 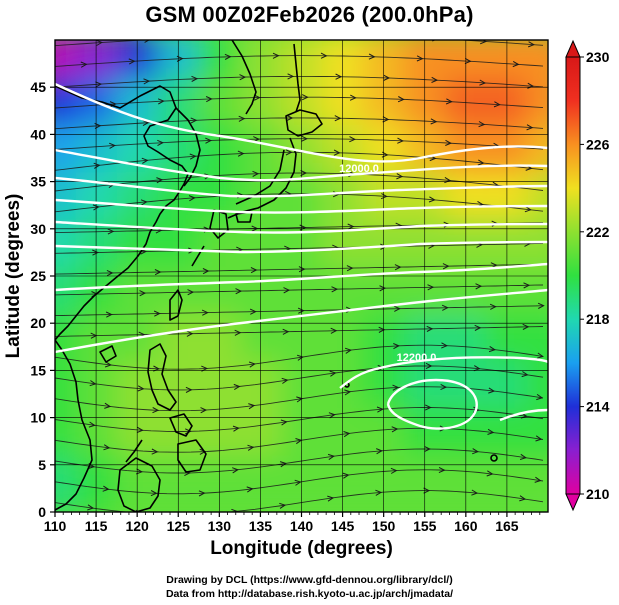 I want to click on colorbar-tick-label: 214, so click(x=598, y=407).